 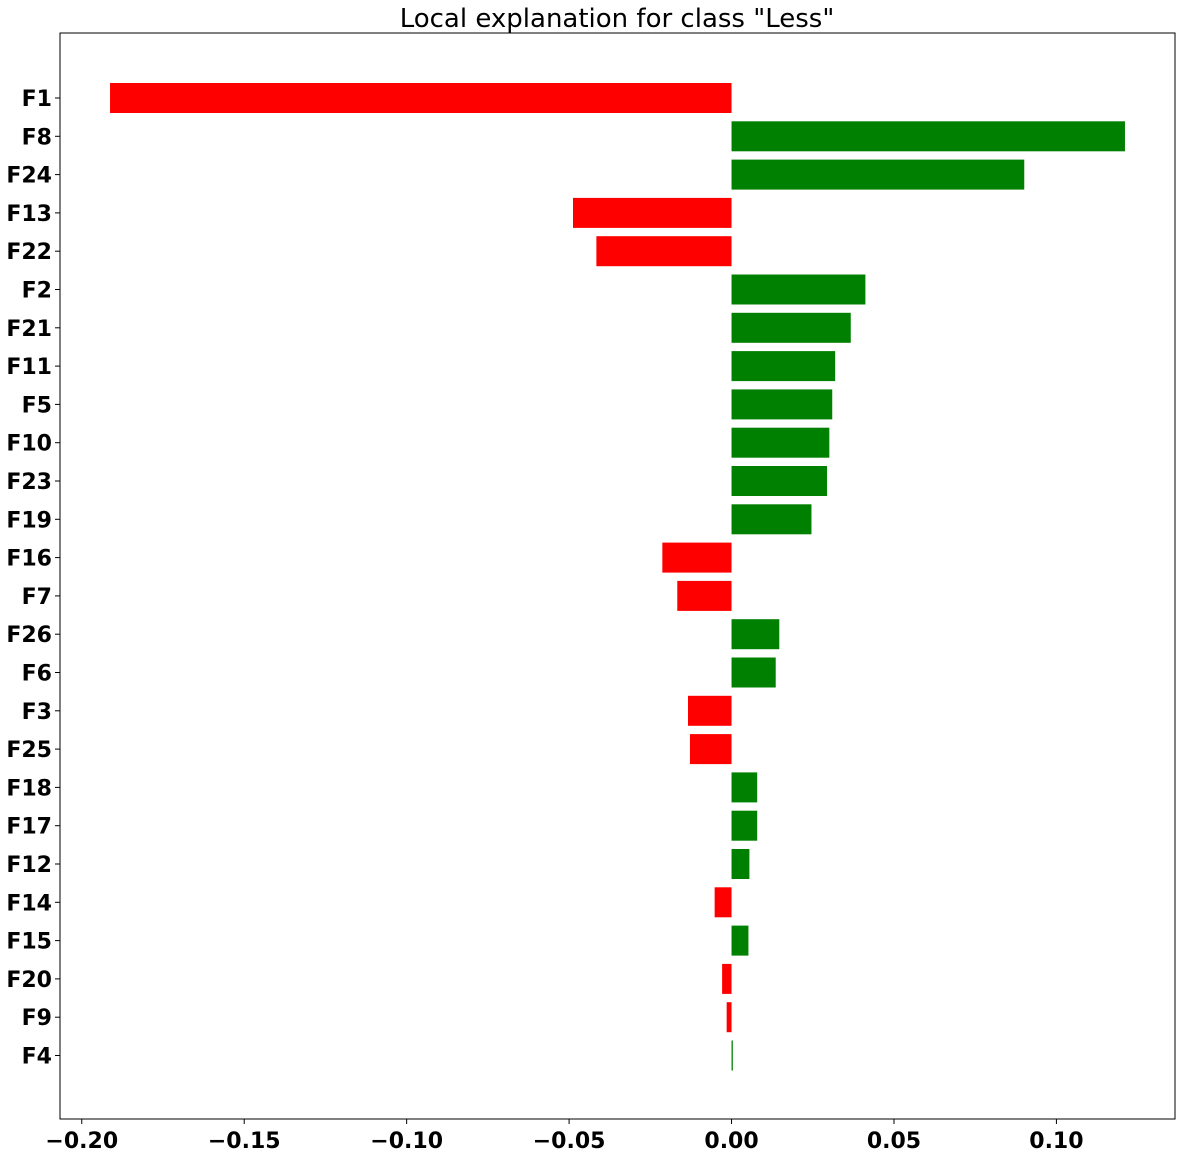 What do you see at coordinates (727, 978) in the screenshot?
I see `bar-f20` at bounding box center [727, 978].